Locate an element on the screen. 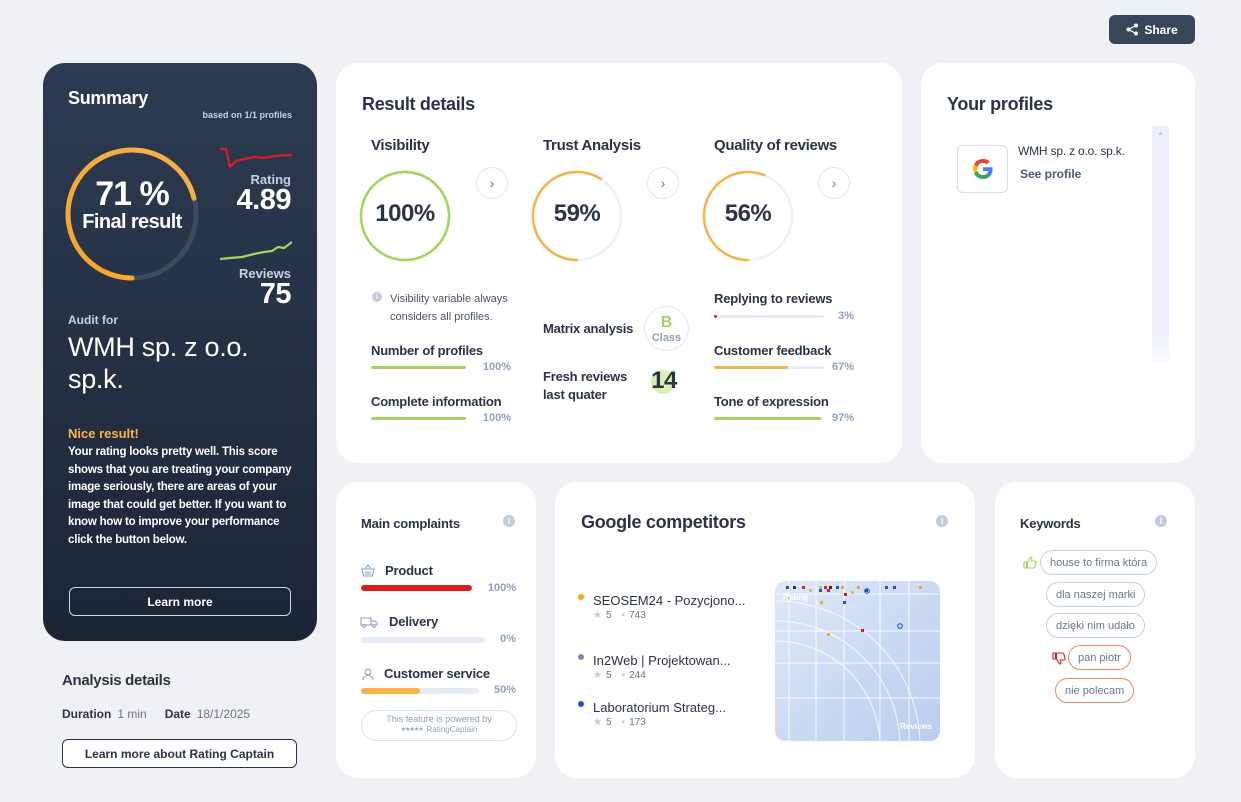 Image resolution: width=1241 pixels, height=802 pixels. trust-pct: 59% is located at coordinates (577, 213).